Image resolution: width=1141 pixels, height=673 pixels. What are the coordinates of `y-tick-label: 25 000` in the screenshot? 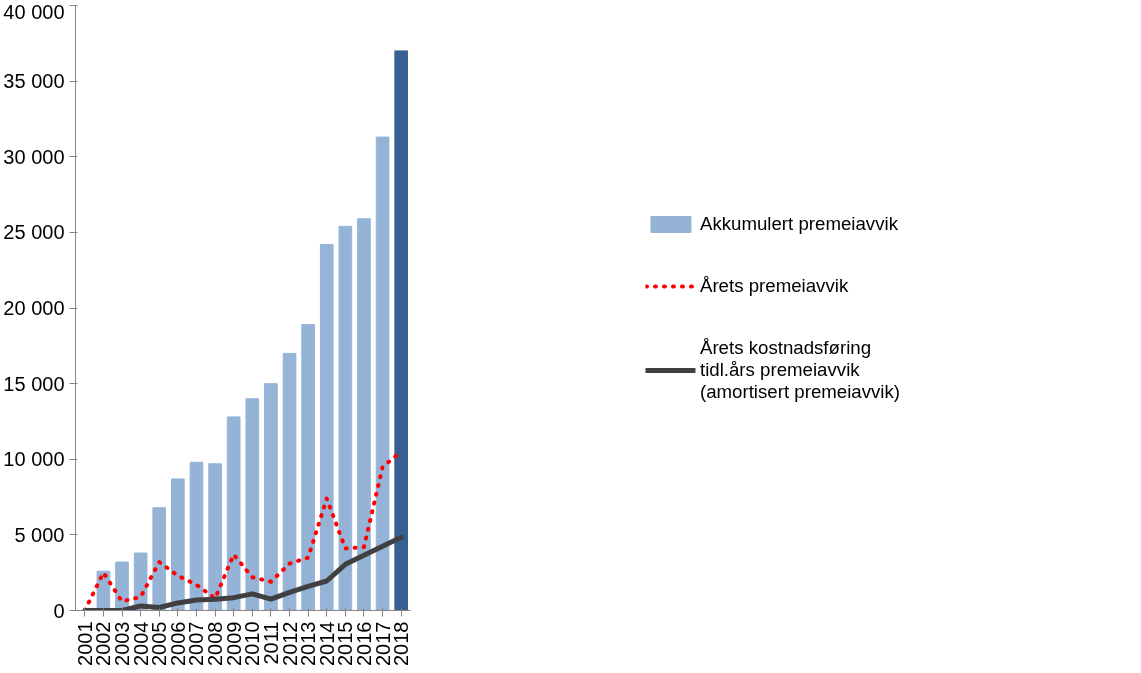 It's located at (34, 232).